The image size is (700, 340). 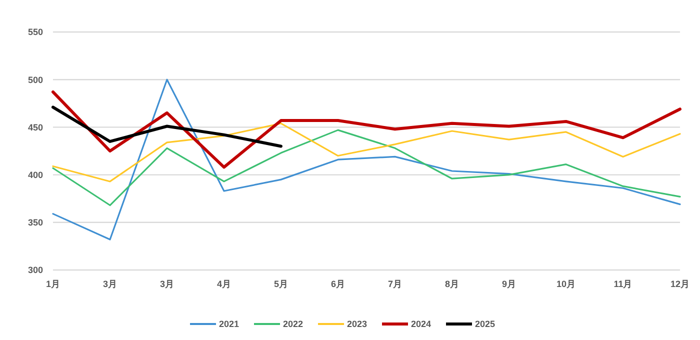 I want to click on y-tick-label: 350, so click(x=35, y=223).